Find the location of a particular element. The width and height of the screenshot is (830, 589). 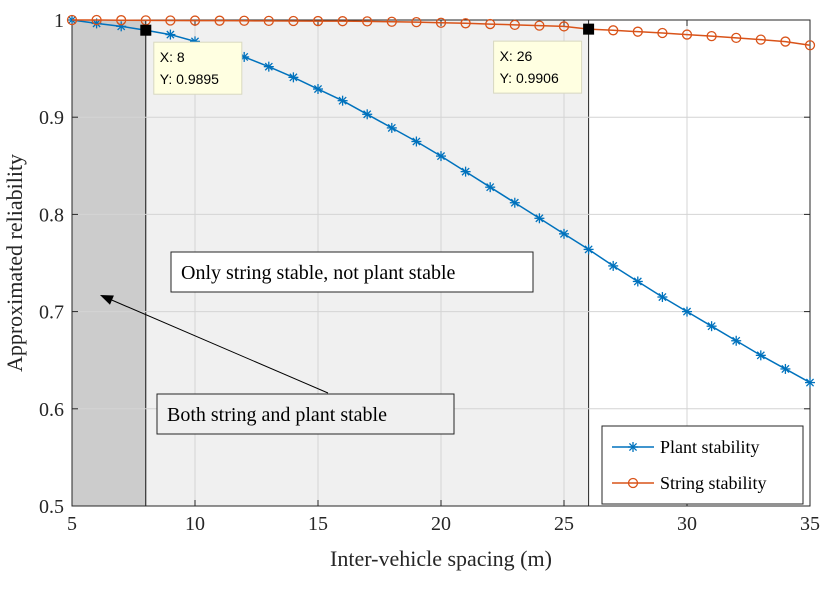

annotation-both-stable-text: Both string and plant stable is located at coordinates (277, 415).